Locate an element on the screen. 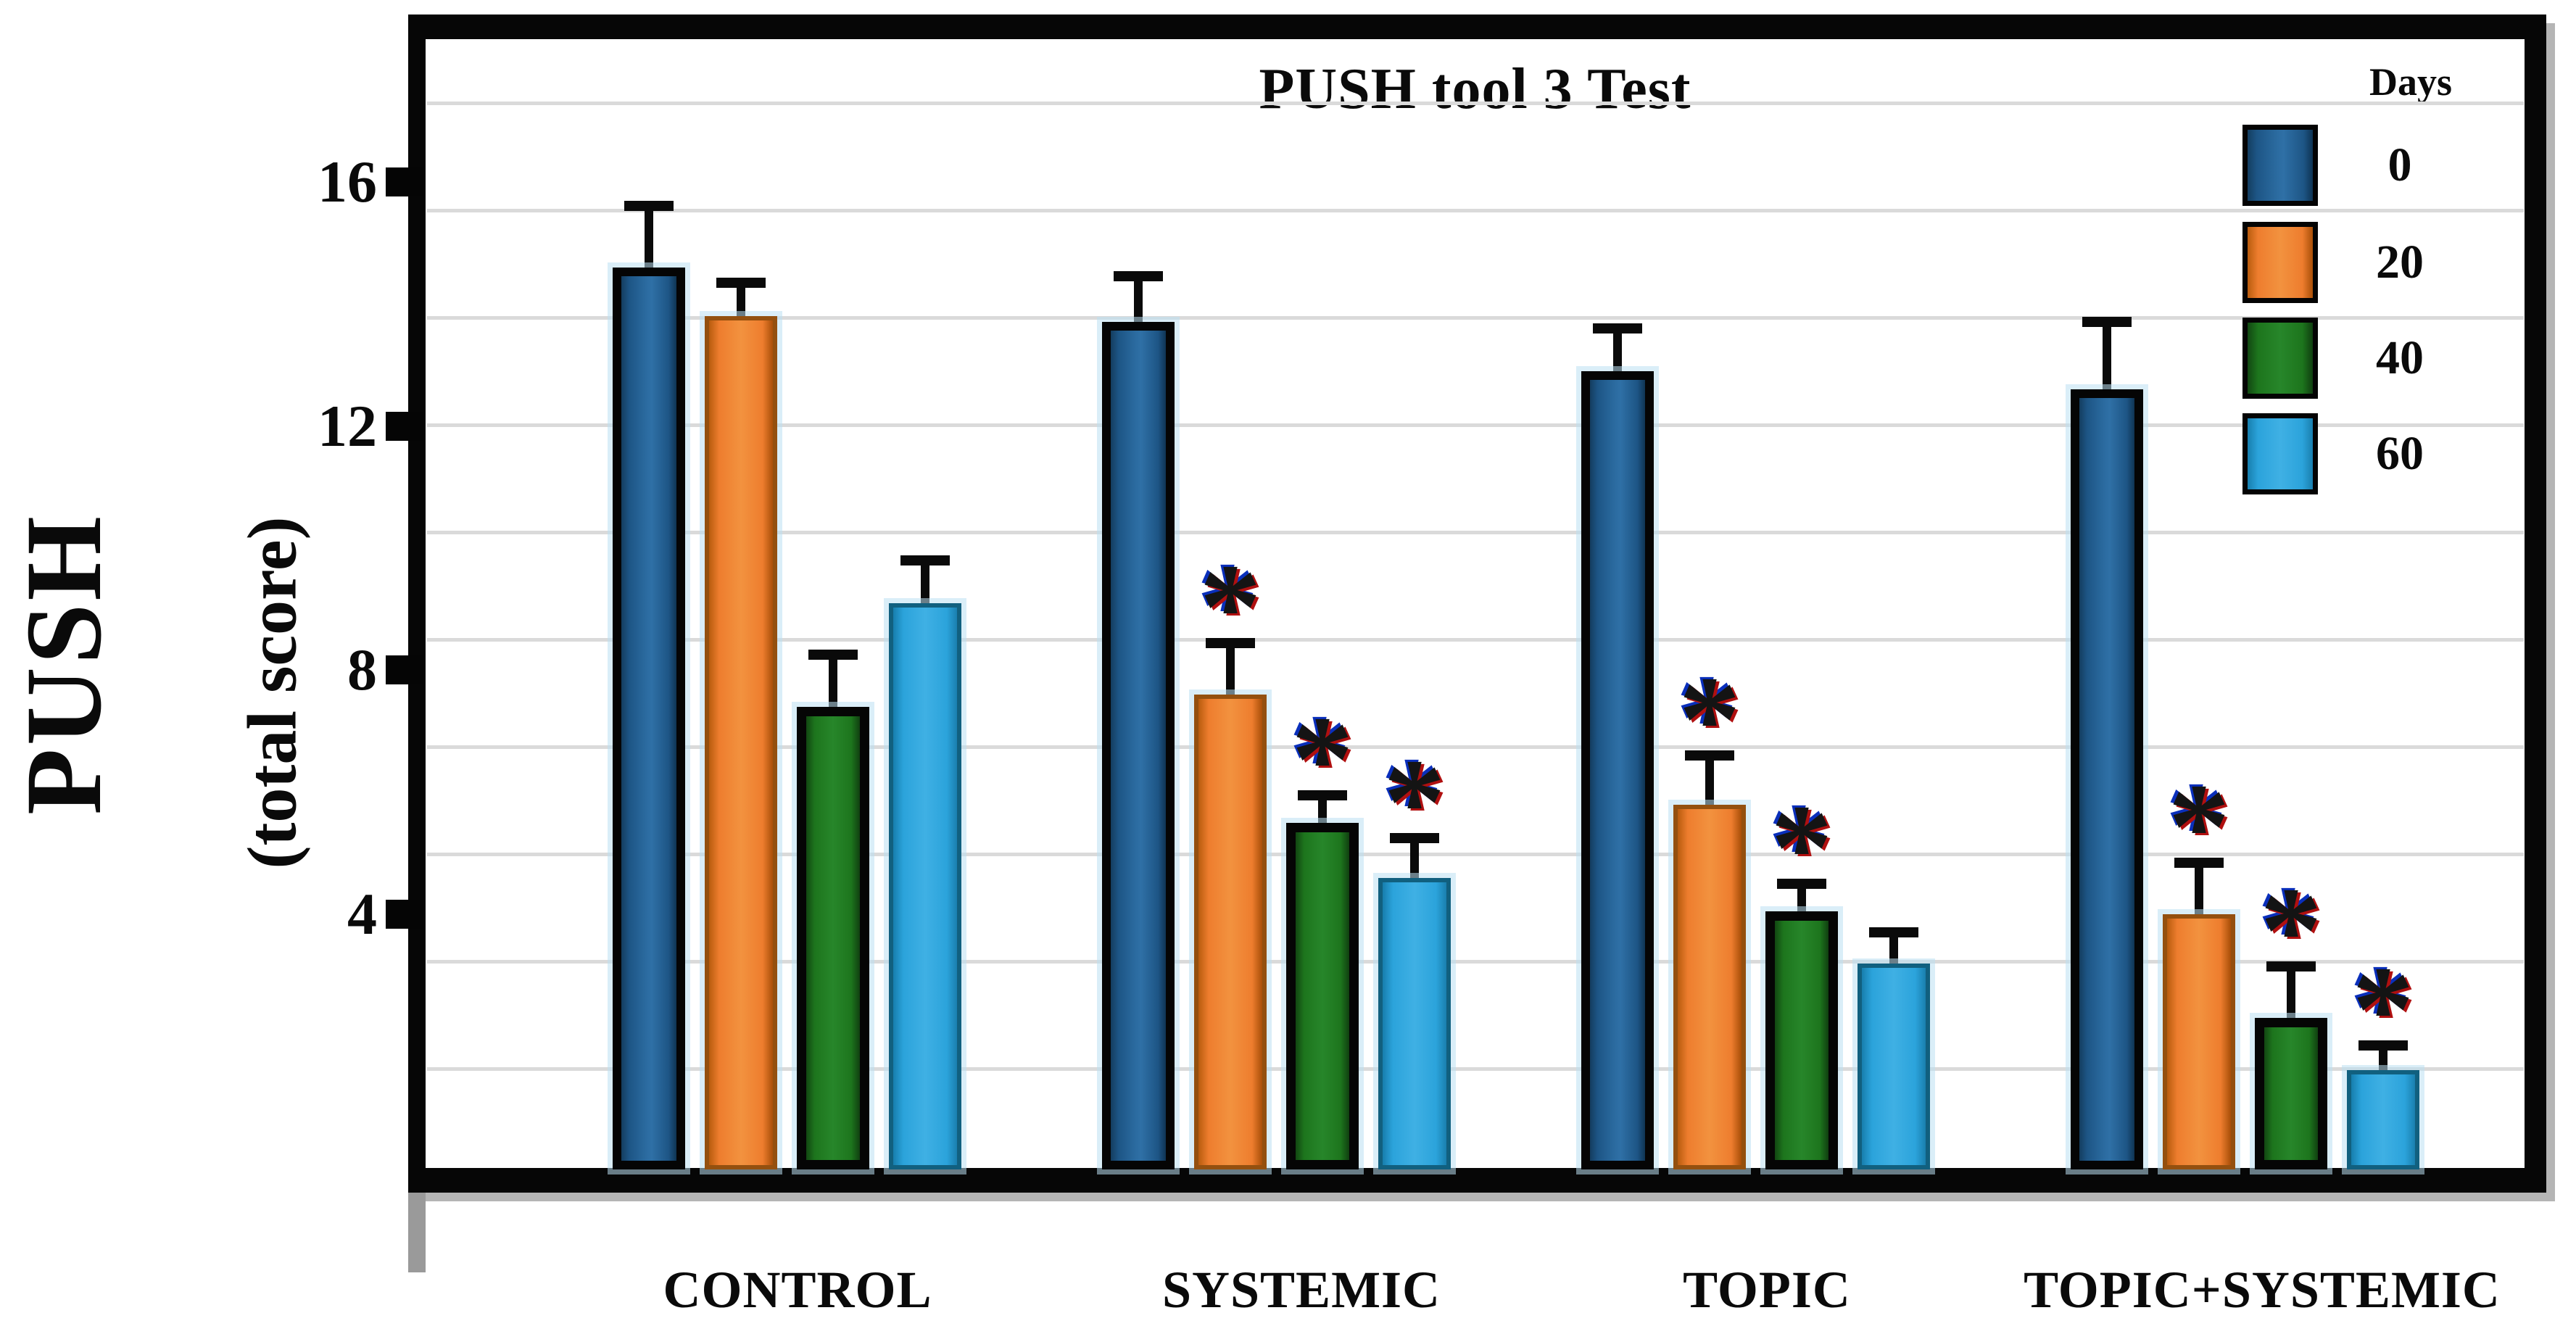 This screenshot has width=2576, height=1334. error-bar-topic-systemic-day60 is located at coordinates (2383, 1060).